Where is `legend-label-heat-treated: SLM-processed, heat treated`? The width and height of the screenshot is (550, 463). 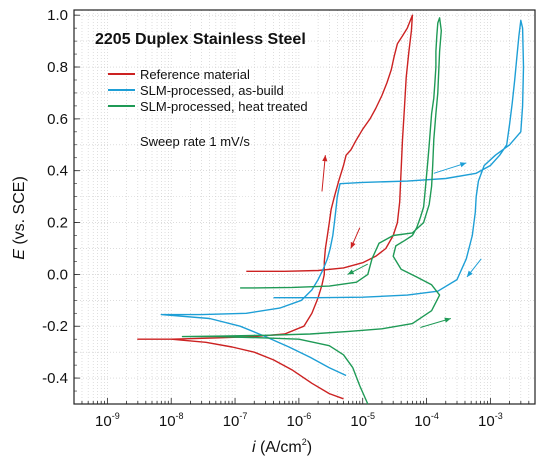
legend-label-heat-treated: SLM-processed, heat treated is located at coordinates (224, 106).